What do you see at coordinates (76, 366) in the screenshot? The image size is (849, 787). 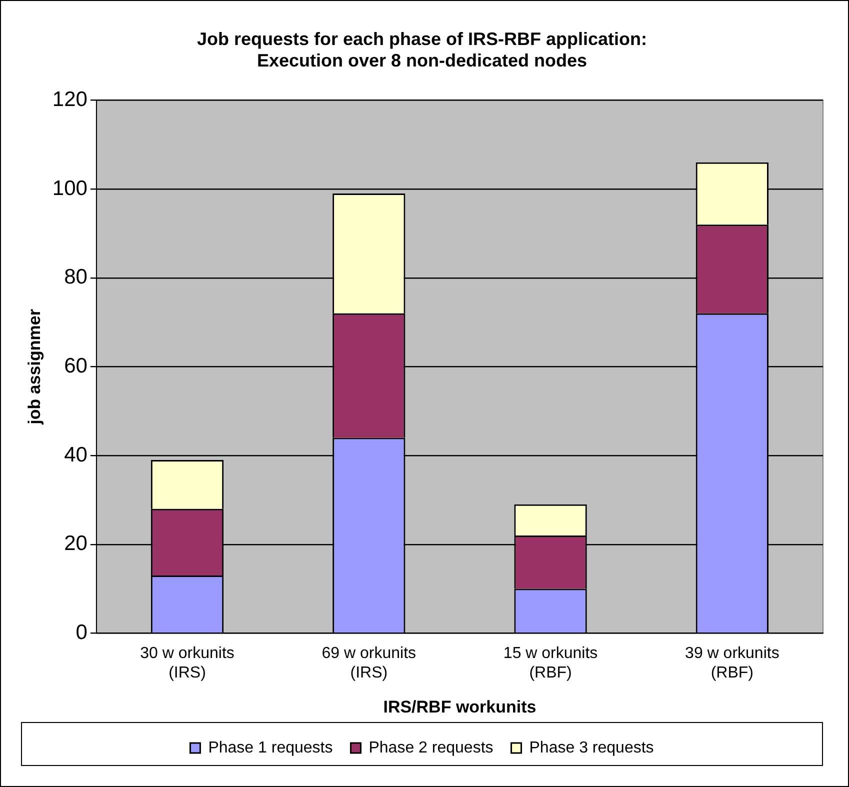 I see `y-tick-label: 60` at bounding box center [76, 366].